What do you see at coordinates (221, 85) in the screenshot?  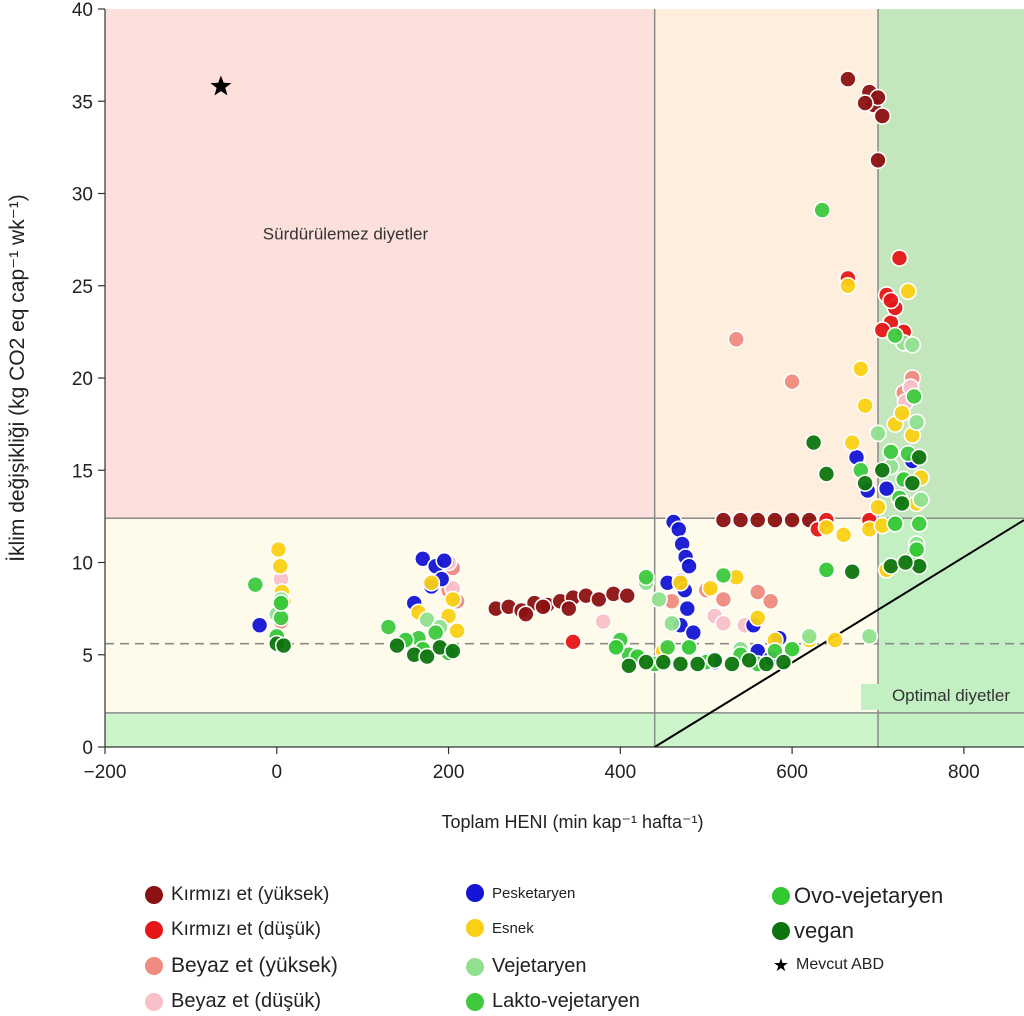 I see `star-point` at bounding box center [221, 85].